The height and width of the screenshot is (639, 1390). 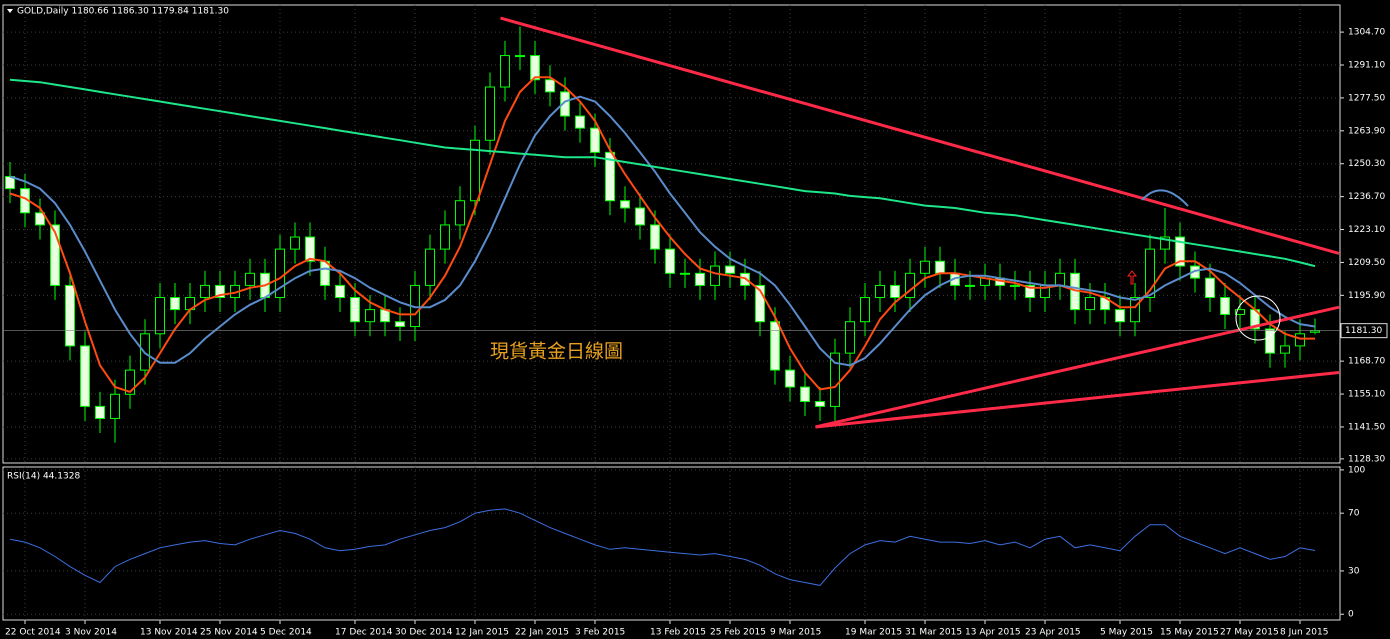 What do you see at coordinates (1354, 571) in the screenshot?
I see `y-tick-label: 30` at bounding box center [1354, 571].